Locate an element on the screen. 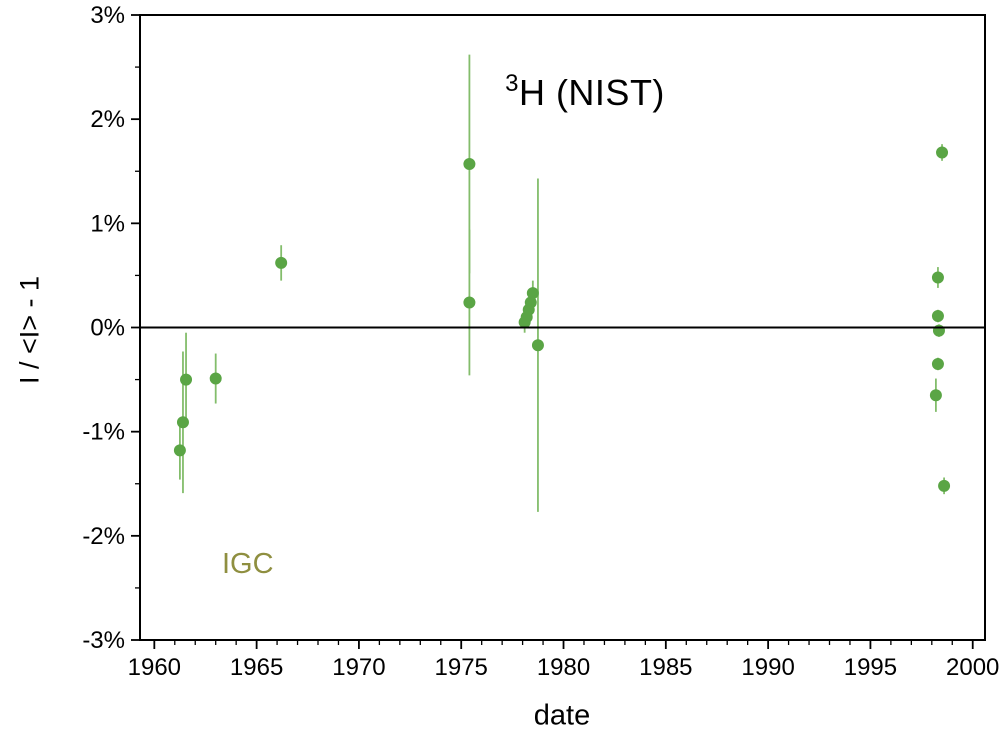 This screenshot has height=740, width=1005. x-tick-label: 1980 is located at coordinates (563, 667).